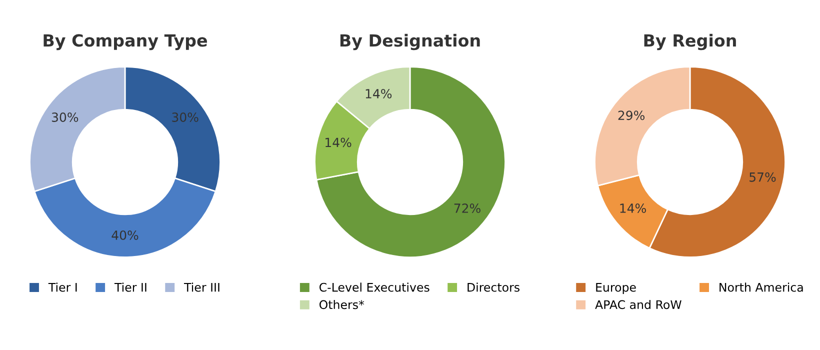 This screenshot has width=820, height=350. I want to click on data-label: 72%, so click(467, 208).